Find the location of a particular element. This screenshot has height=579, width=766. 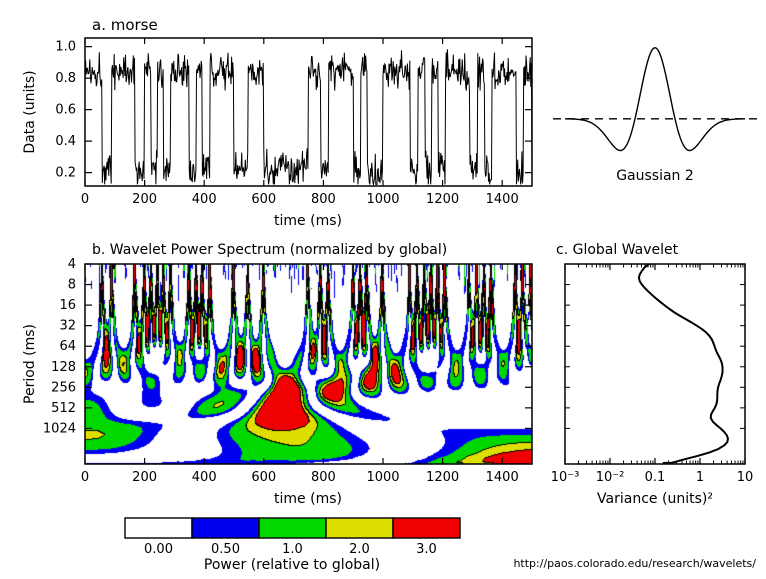

panel-b-ylabel: Period (ms) is located at coordinates (30, 364).